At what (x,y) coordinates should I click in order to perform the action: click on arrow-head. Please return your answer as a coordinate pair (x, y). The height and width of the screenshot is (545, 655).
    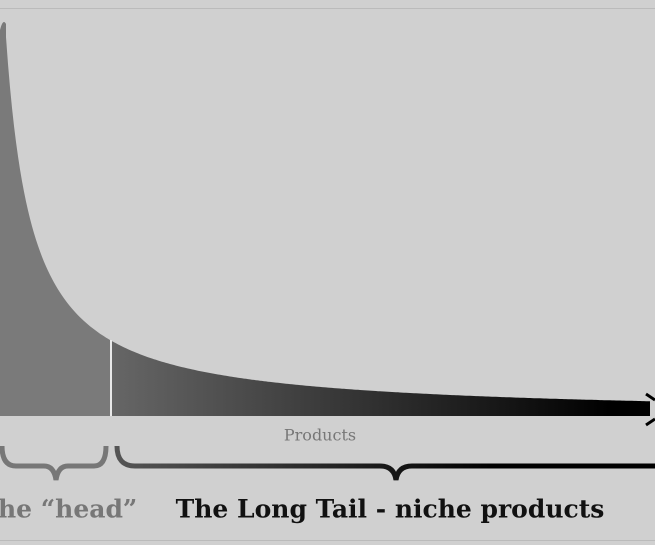
    Looking at the image, I should click on (650, 409).